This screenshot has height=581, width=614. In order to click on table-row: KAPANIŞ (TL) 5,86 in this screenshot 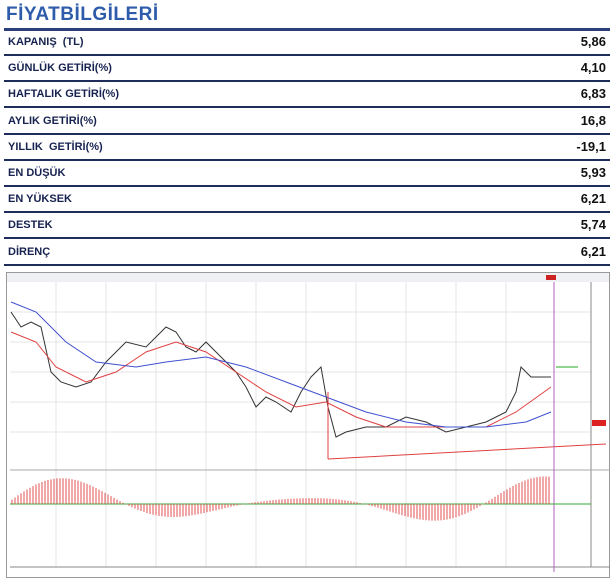, I will do `click(307, 43)`.